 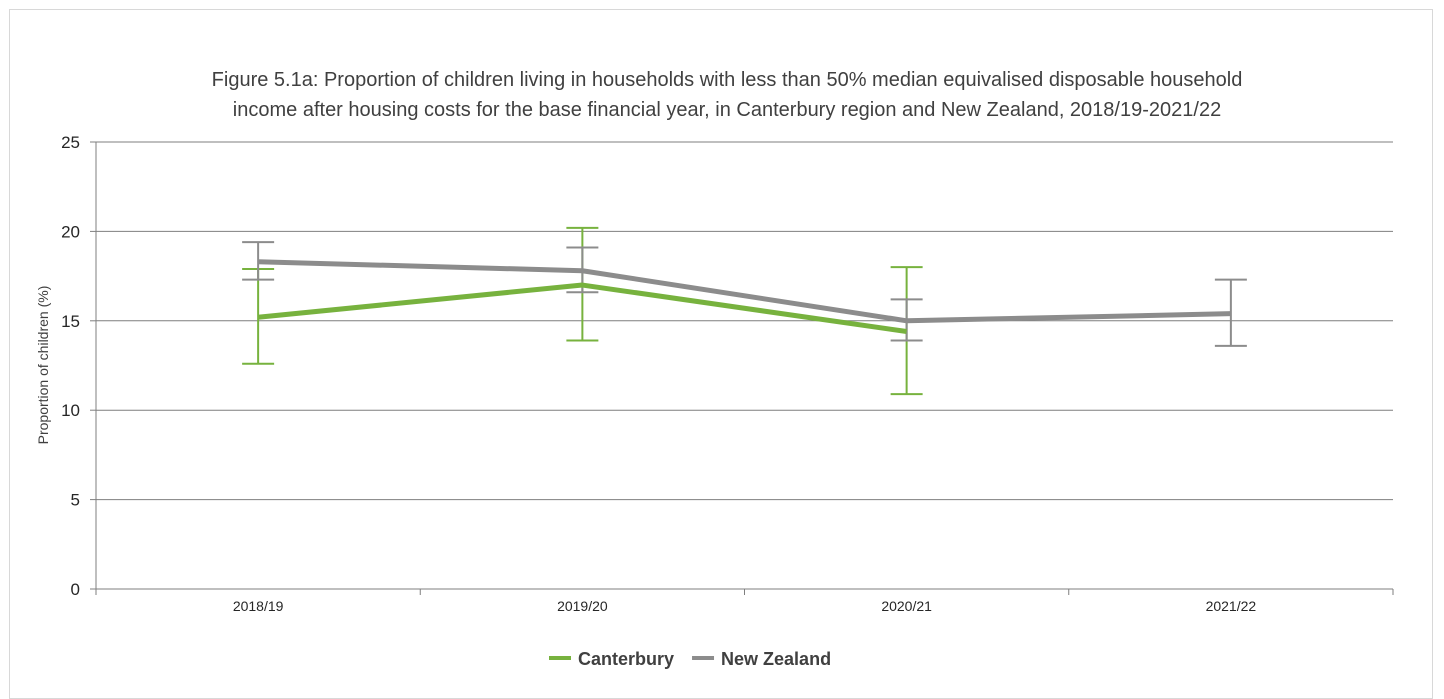 What do you see at coordinates (582, 308) in the screenshot?
I see `series-line-canterbury` at bounding box center [582, 308].